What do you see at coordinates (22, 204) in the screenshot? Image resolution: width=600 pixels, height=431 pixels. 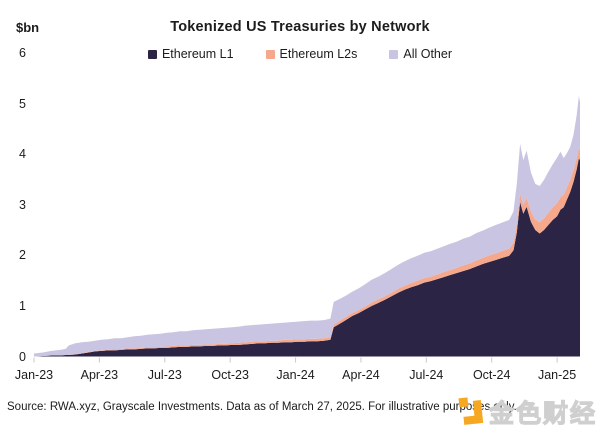 I see `y-axis-label-3: 3` at bounding box center [22, 204].